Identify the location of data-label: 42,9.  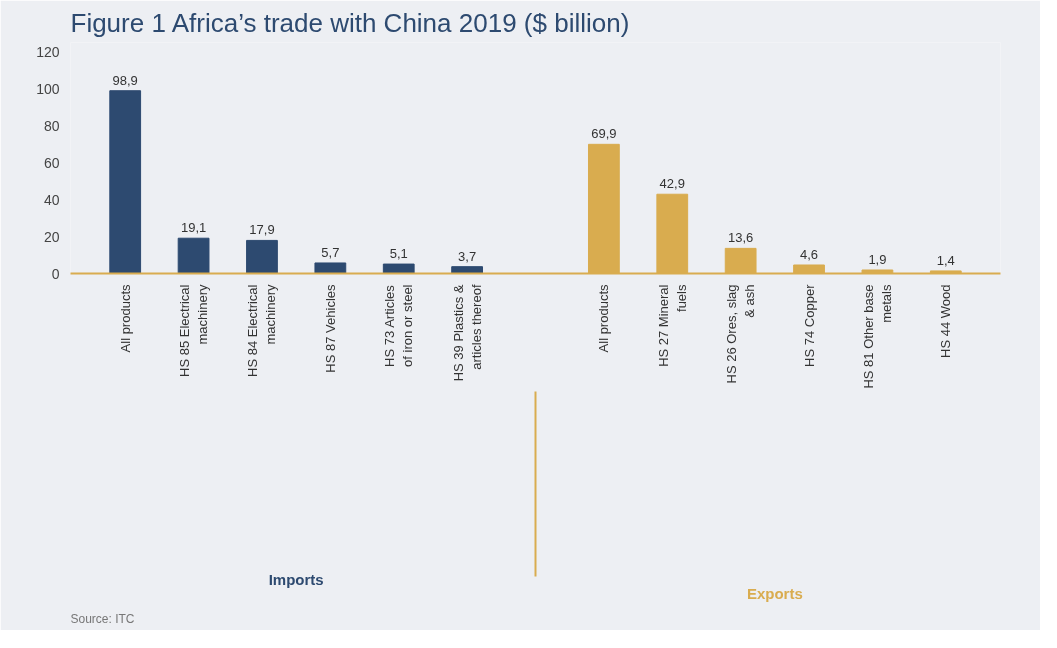
(672, 184).